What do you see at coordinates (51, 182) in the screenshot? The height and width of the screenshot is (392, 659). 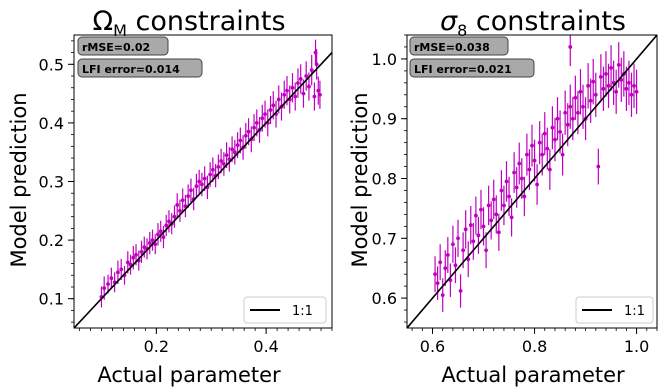 I see `y-tick-label: 0.3` at bounding box center [51, 182].